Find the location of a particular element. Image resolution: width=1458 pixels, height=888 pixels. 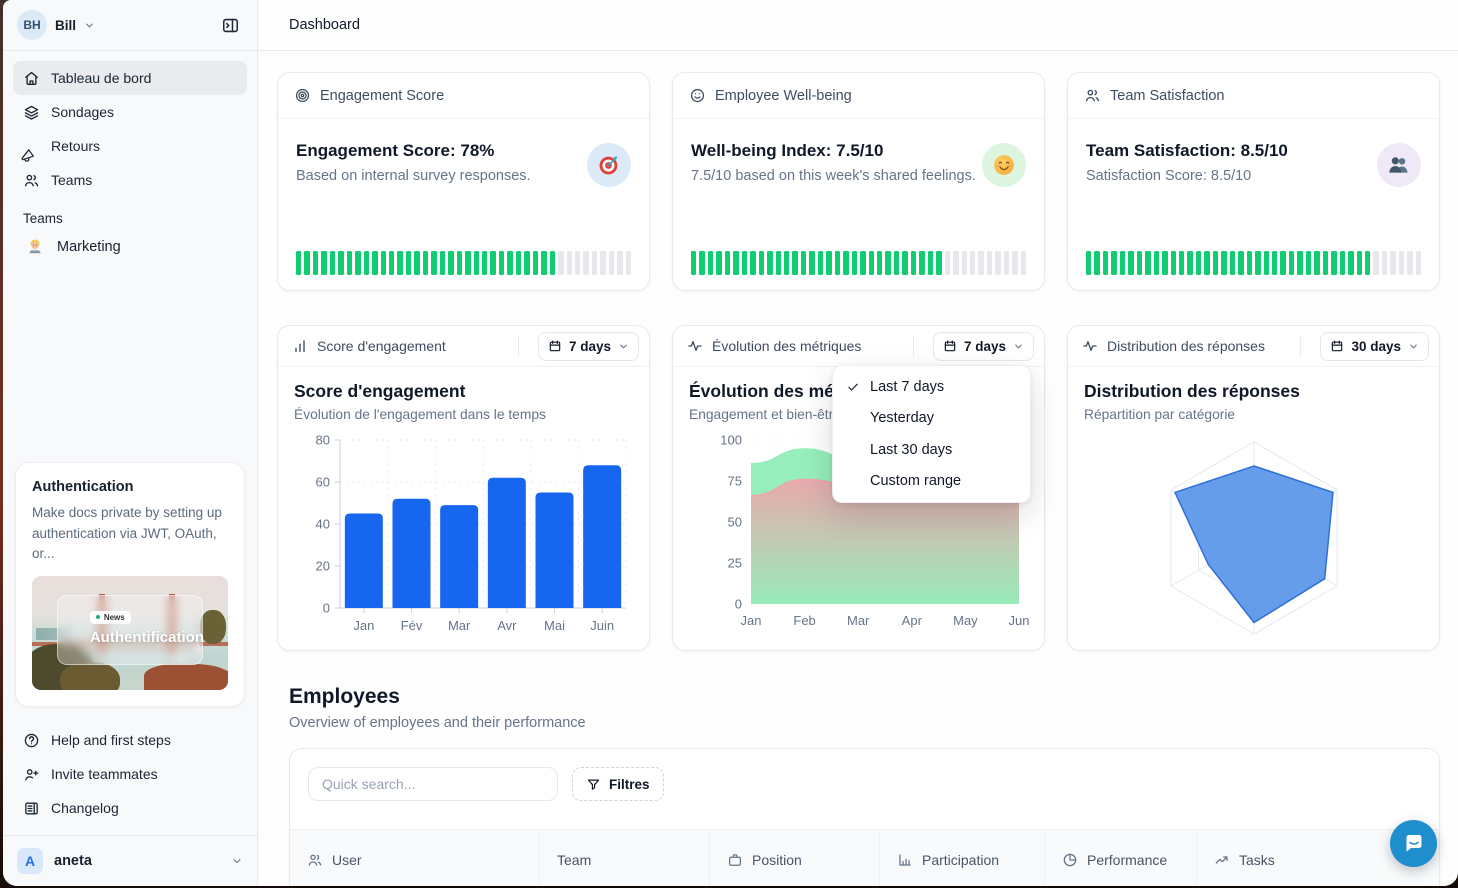

divider is located at coordinates (518, 346).